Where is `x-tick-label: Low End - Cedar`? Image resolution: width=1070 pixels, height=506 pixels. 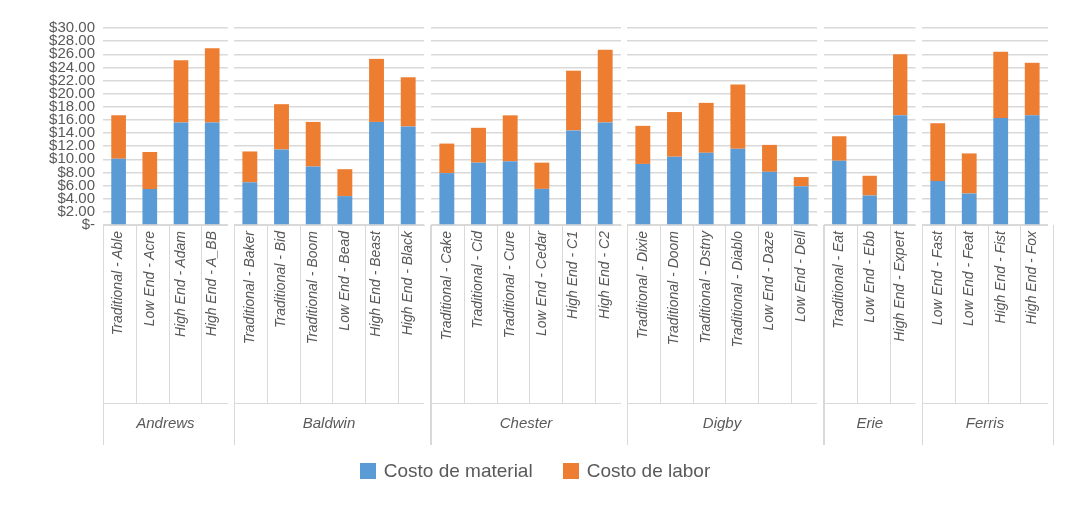
x-tick-label: Low End - Cedar is located at coordinates (540, 283).